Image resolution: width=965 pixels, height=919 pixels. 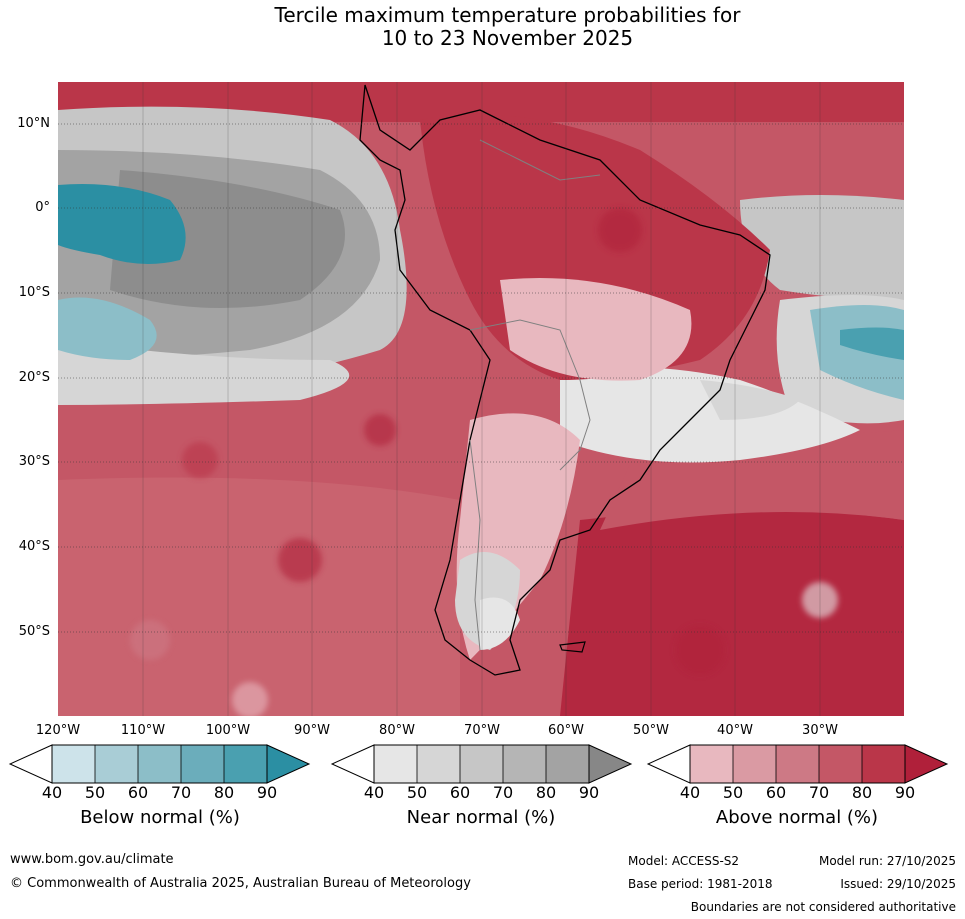 I want to click on model-run: Model run: 27/10/2025, so click(x=887, y=861).